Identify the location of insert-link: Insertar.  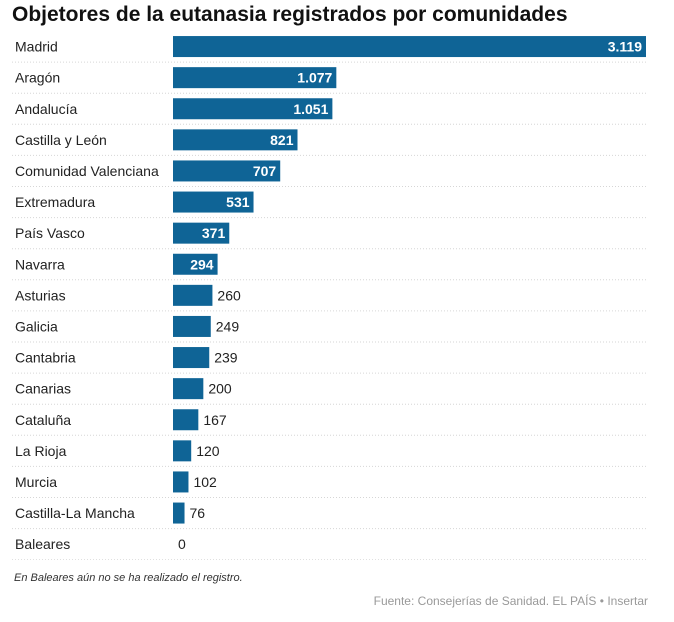
(627, 601).